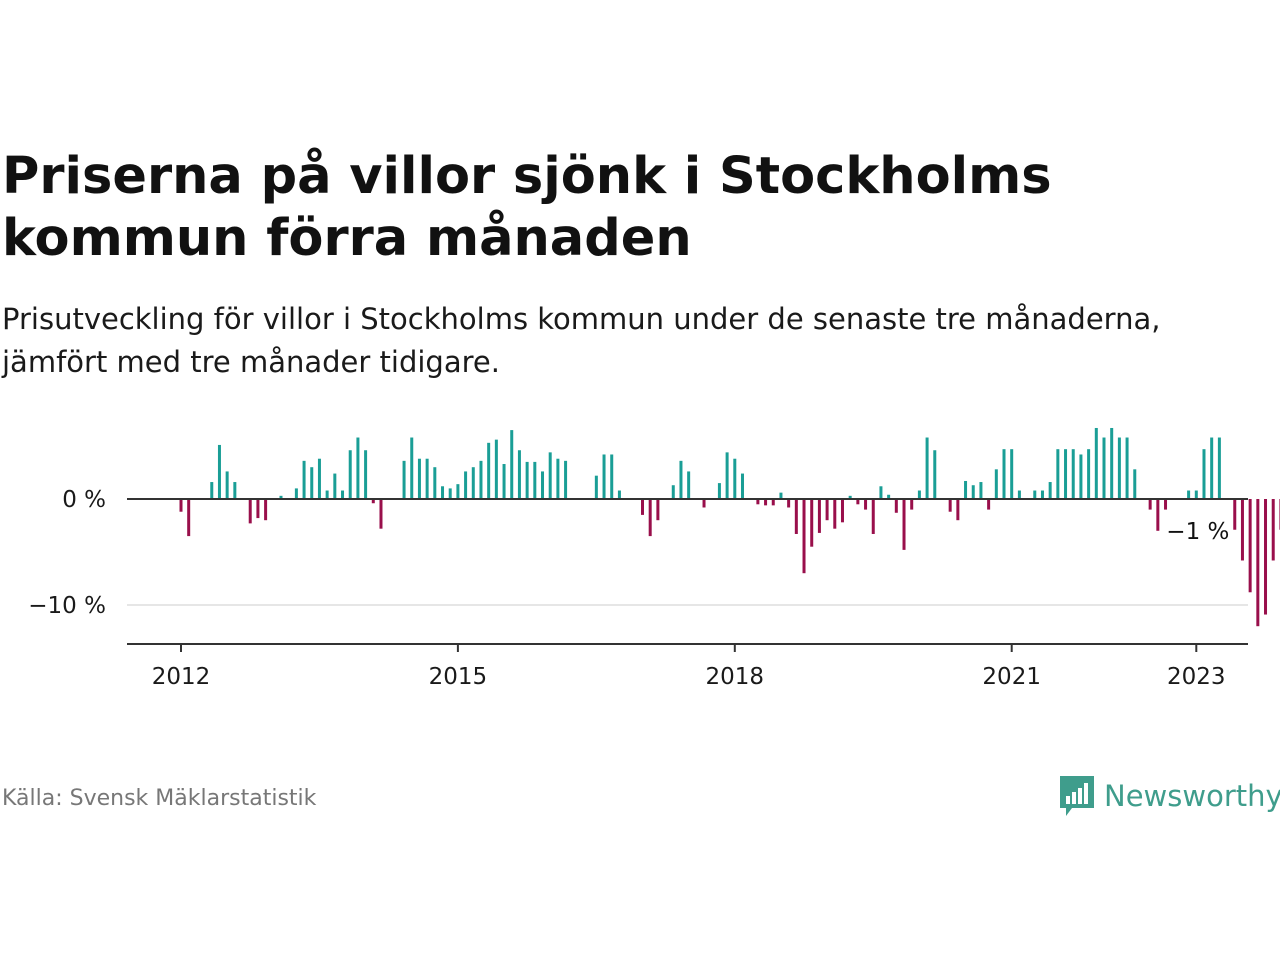 This screenshot has height=960, width=1280. What do you see at coordinates (1192, 796) in the screenshot?
I see `brand-name: Newsworthy` at bounding box center [1192, 796].